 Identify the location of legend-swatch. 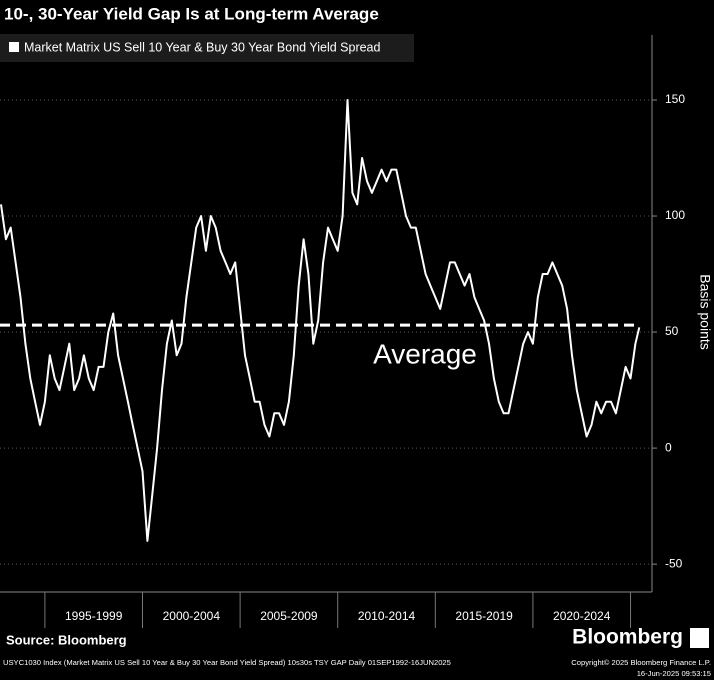
(14, 47).